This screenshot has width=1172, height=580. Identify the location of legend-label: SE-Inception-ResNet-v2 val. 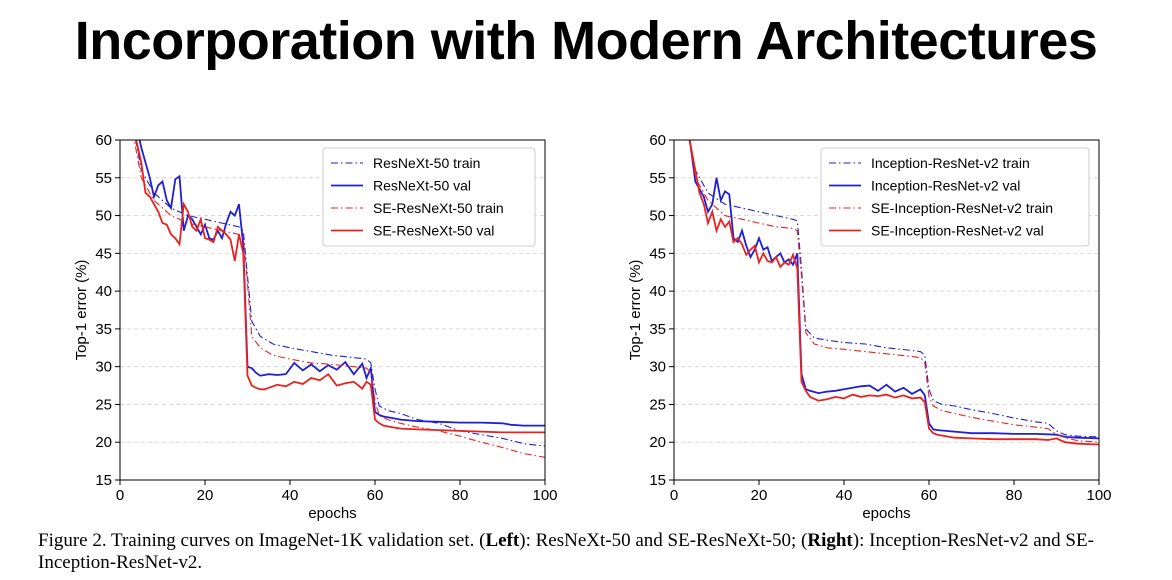
(957, 231).